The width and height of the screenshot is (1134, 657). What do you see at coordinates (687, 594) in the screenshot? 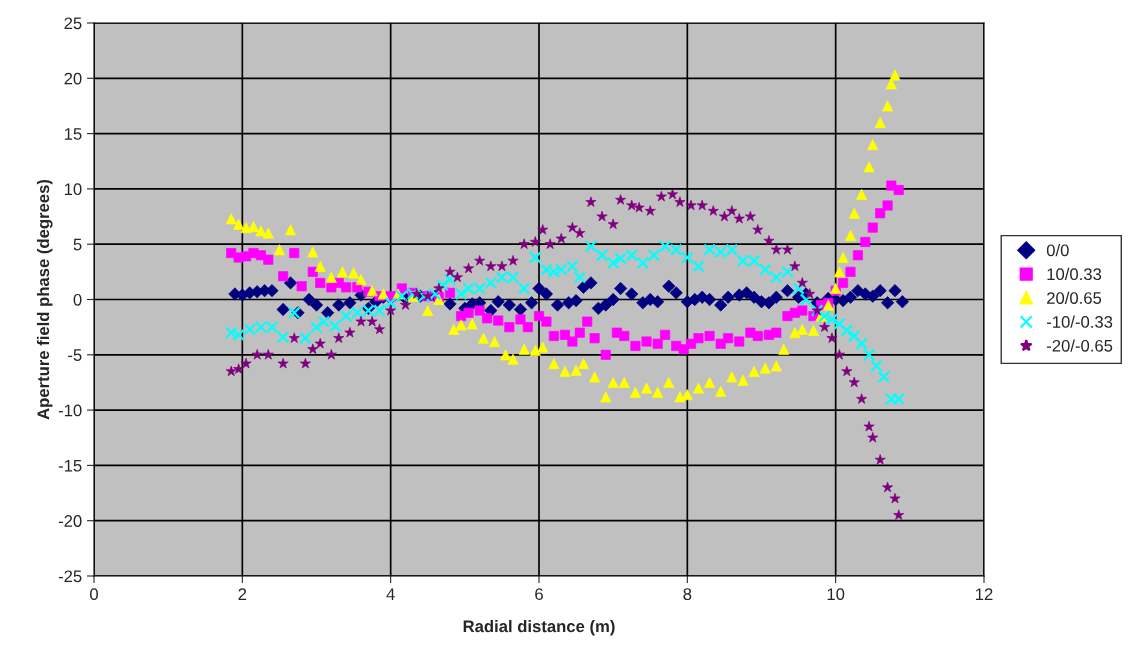
I see `x-tick-label: 8` at bounding box center [687, 594].